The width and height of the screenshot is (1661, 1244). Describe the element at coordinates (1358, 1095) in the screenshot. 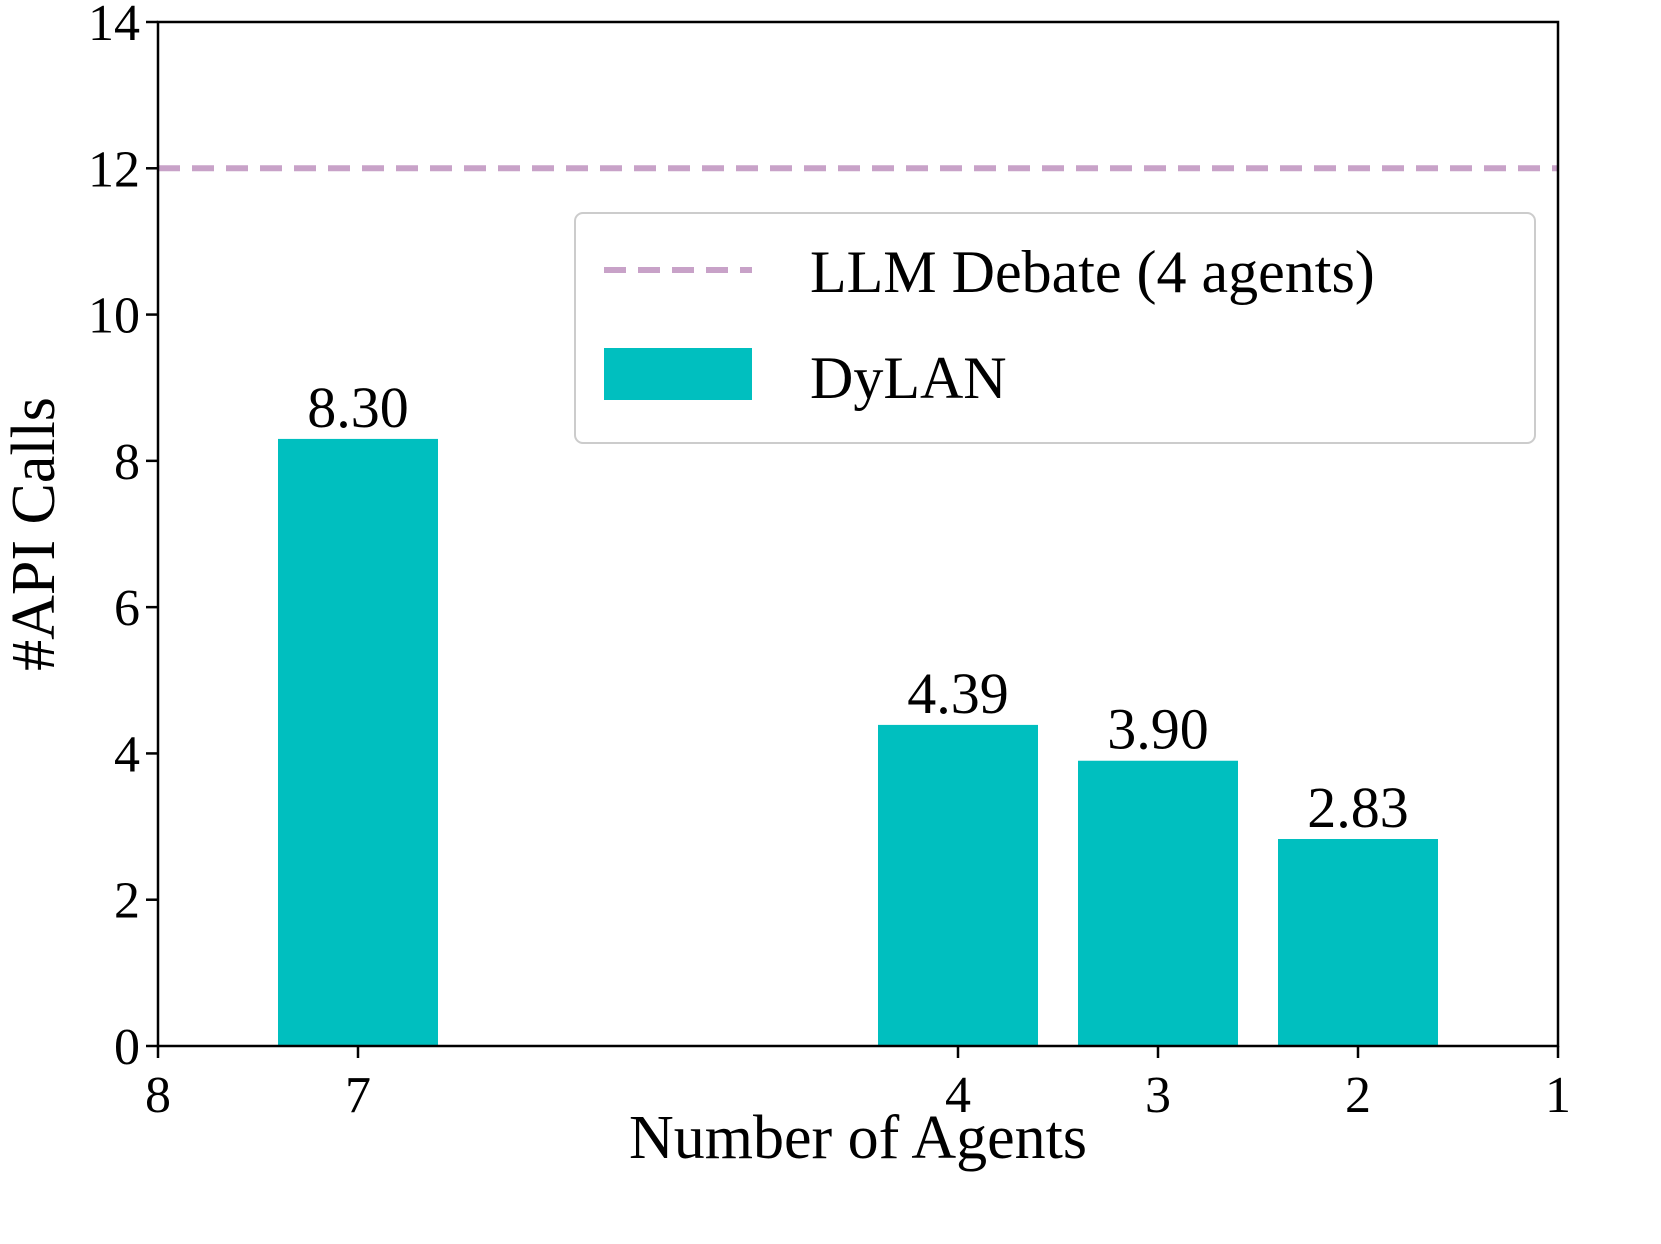

I see `x-tick-label-2: 2` at that location.